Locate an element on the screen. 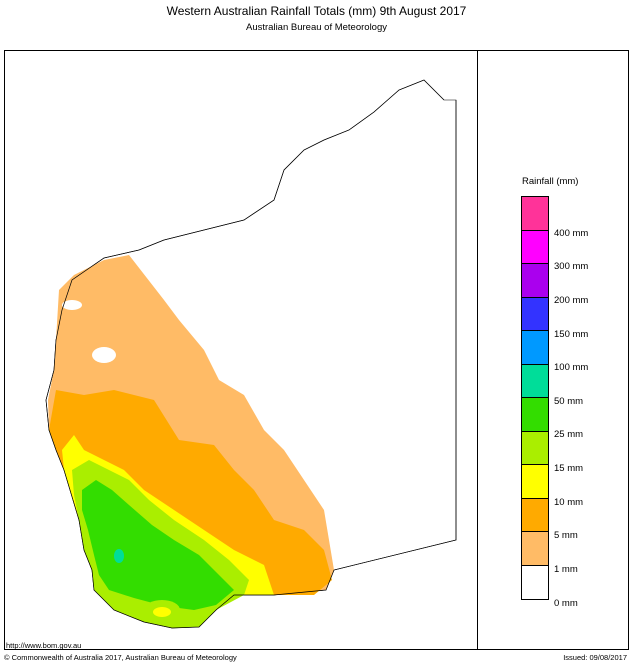 The height and width of the screenshot is (667, 633). legend-label-25: 25 mm is located at coordinates (569, 434).